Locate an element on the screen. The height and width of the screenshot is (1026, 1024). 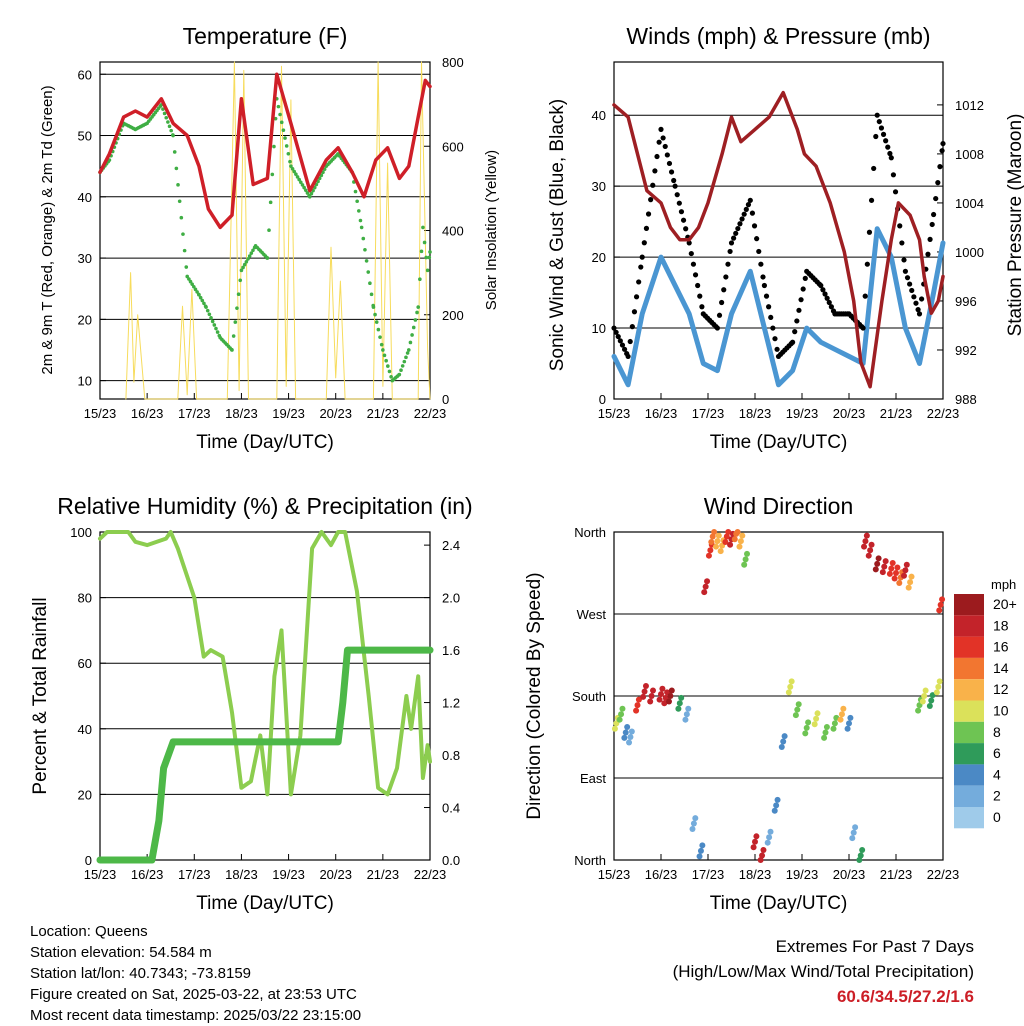
location-text: Location: Queens is located at coordinates (89, 931).